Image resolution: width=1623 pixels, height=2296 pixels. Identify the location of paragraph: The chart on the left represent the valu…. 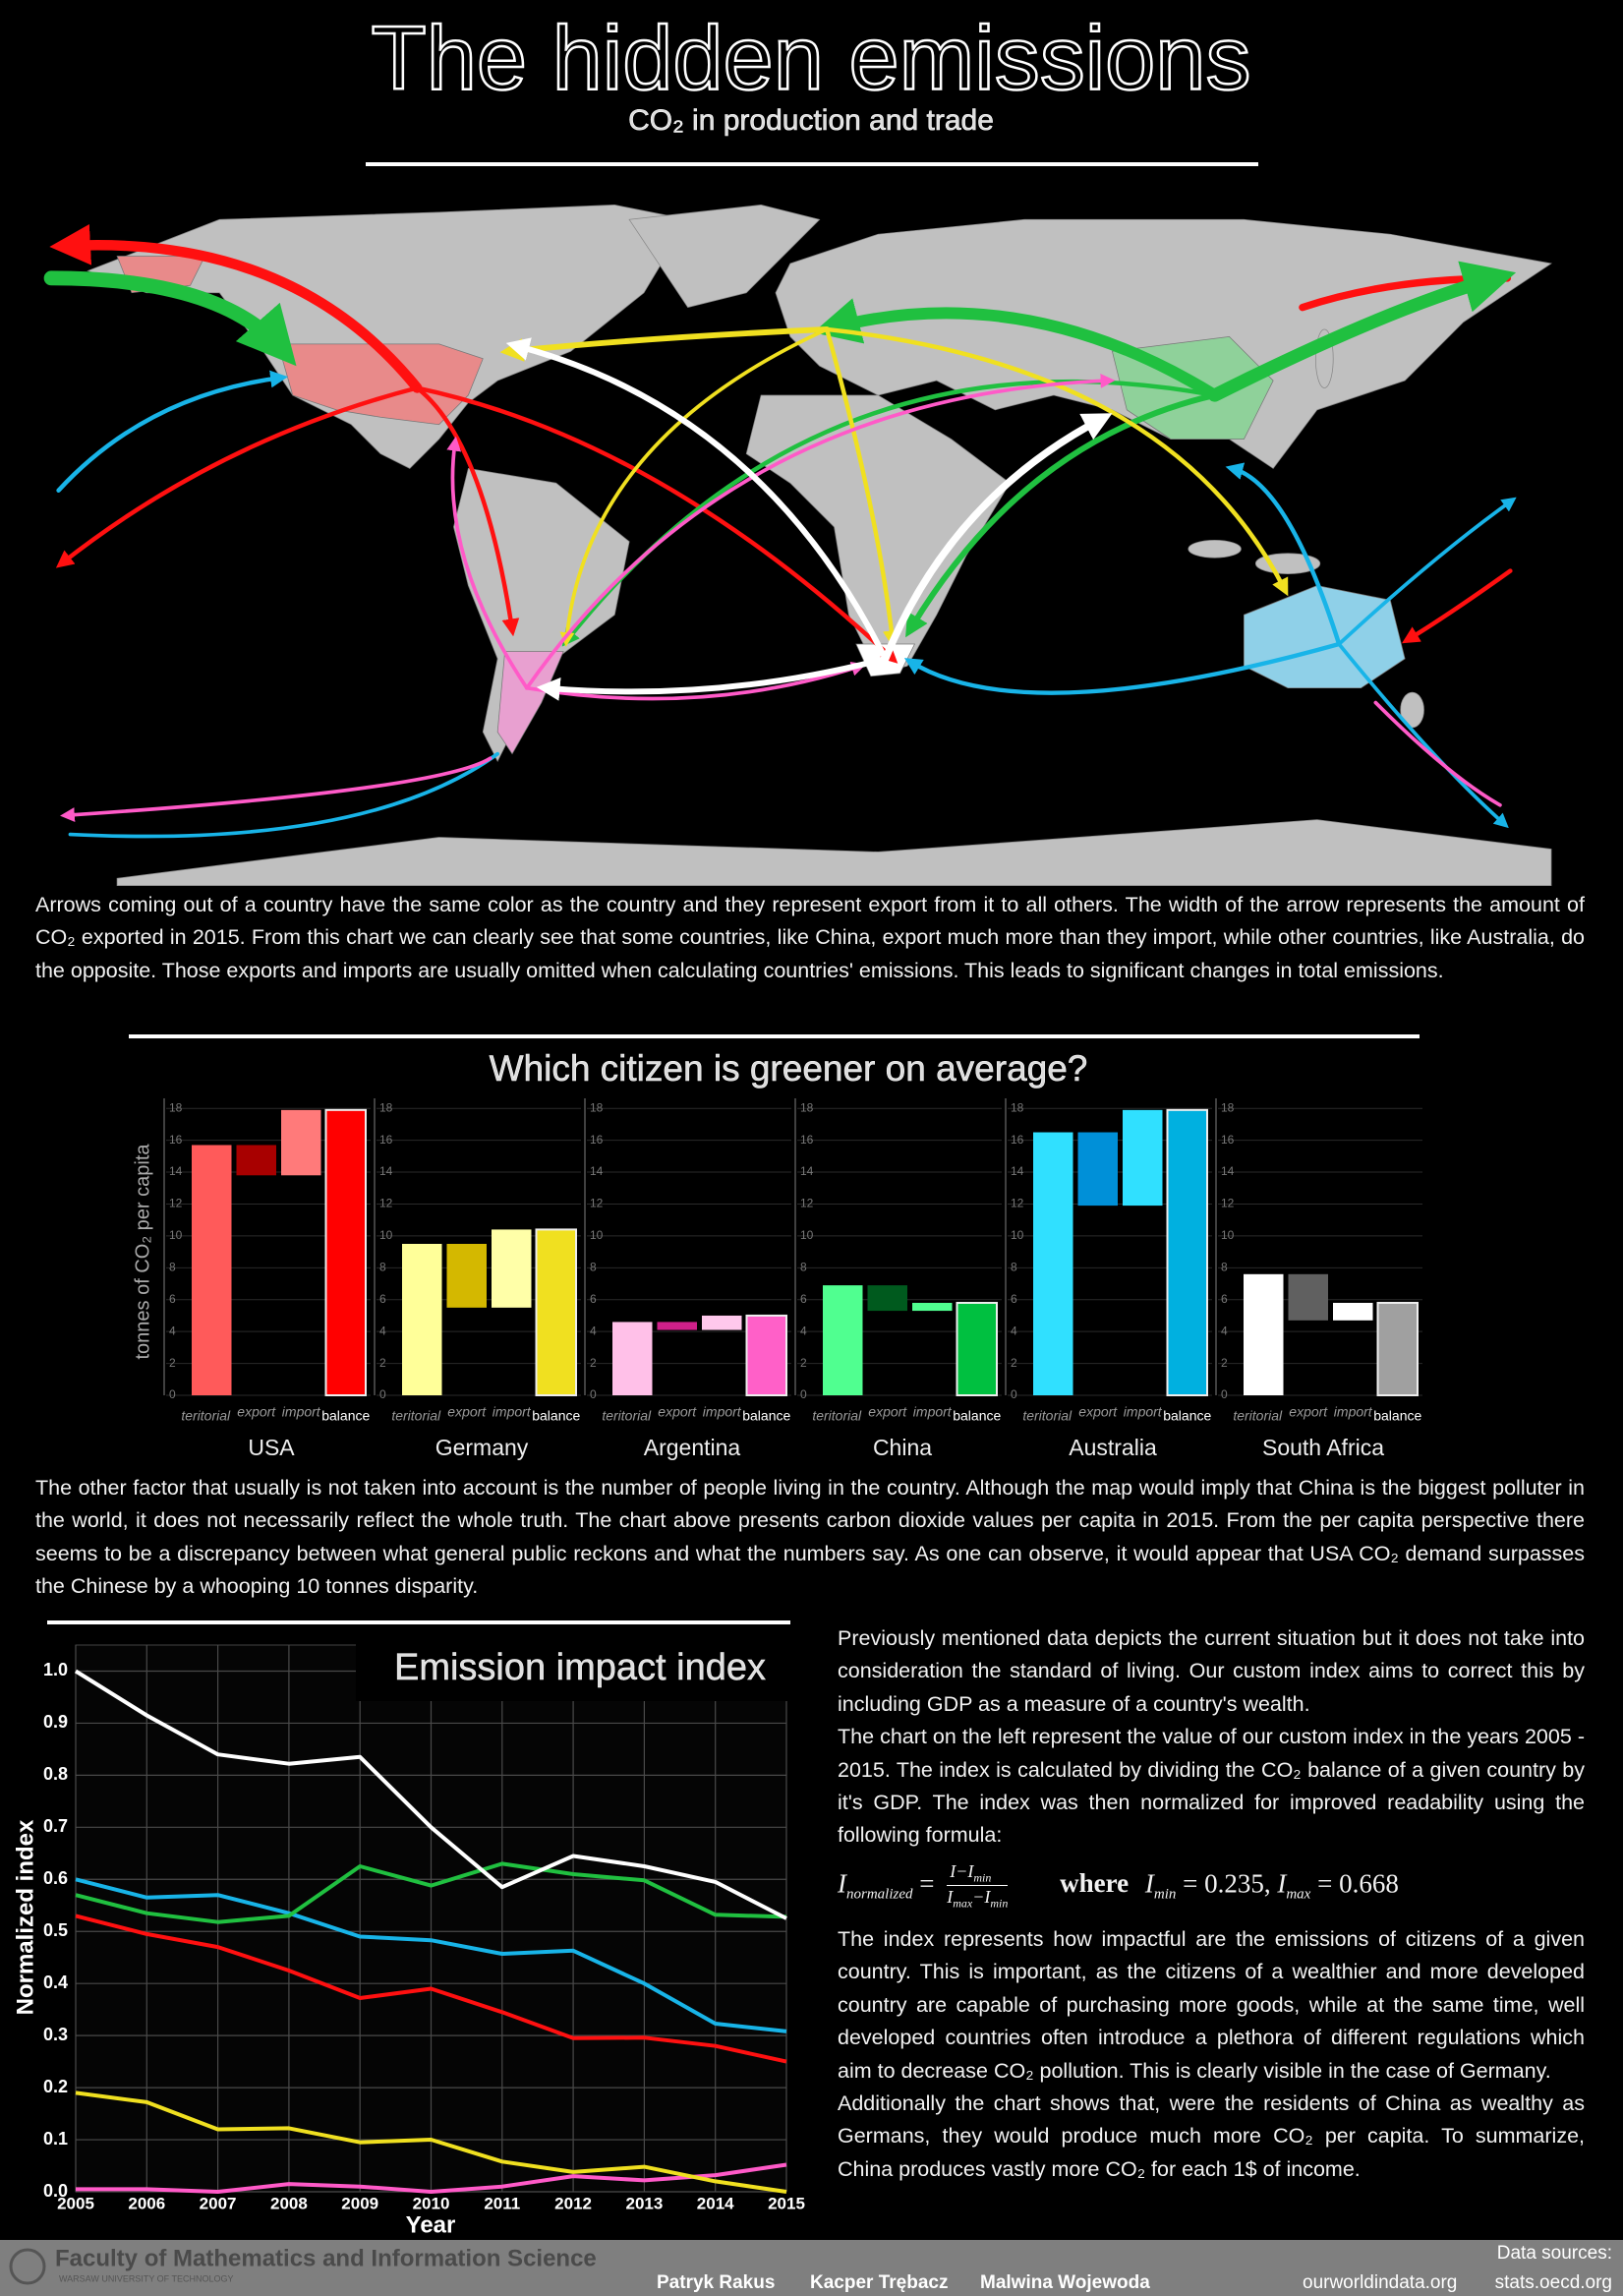
(1211, 1786).